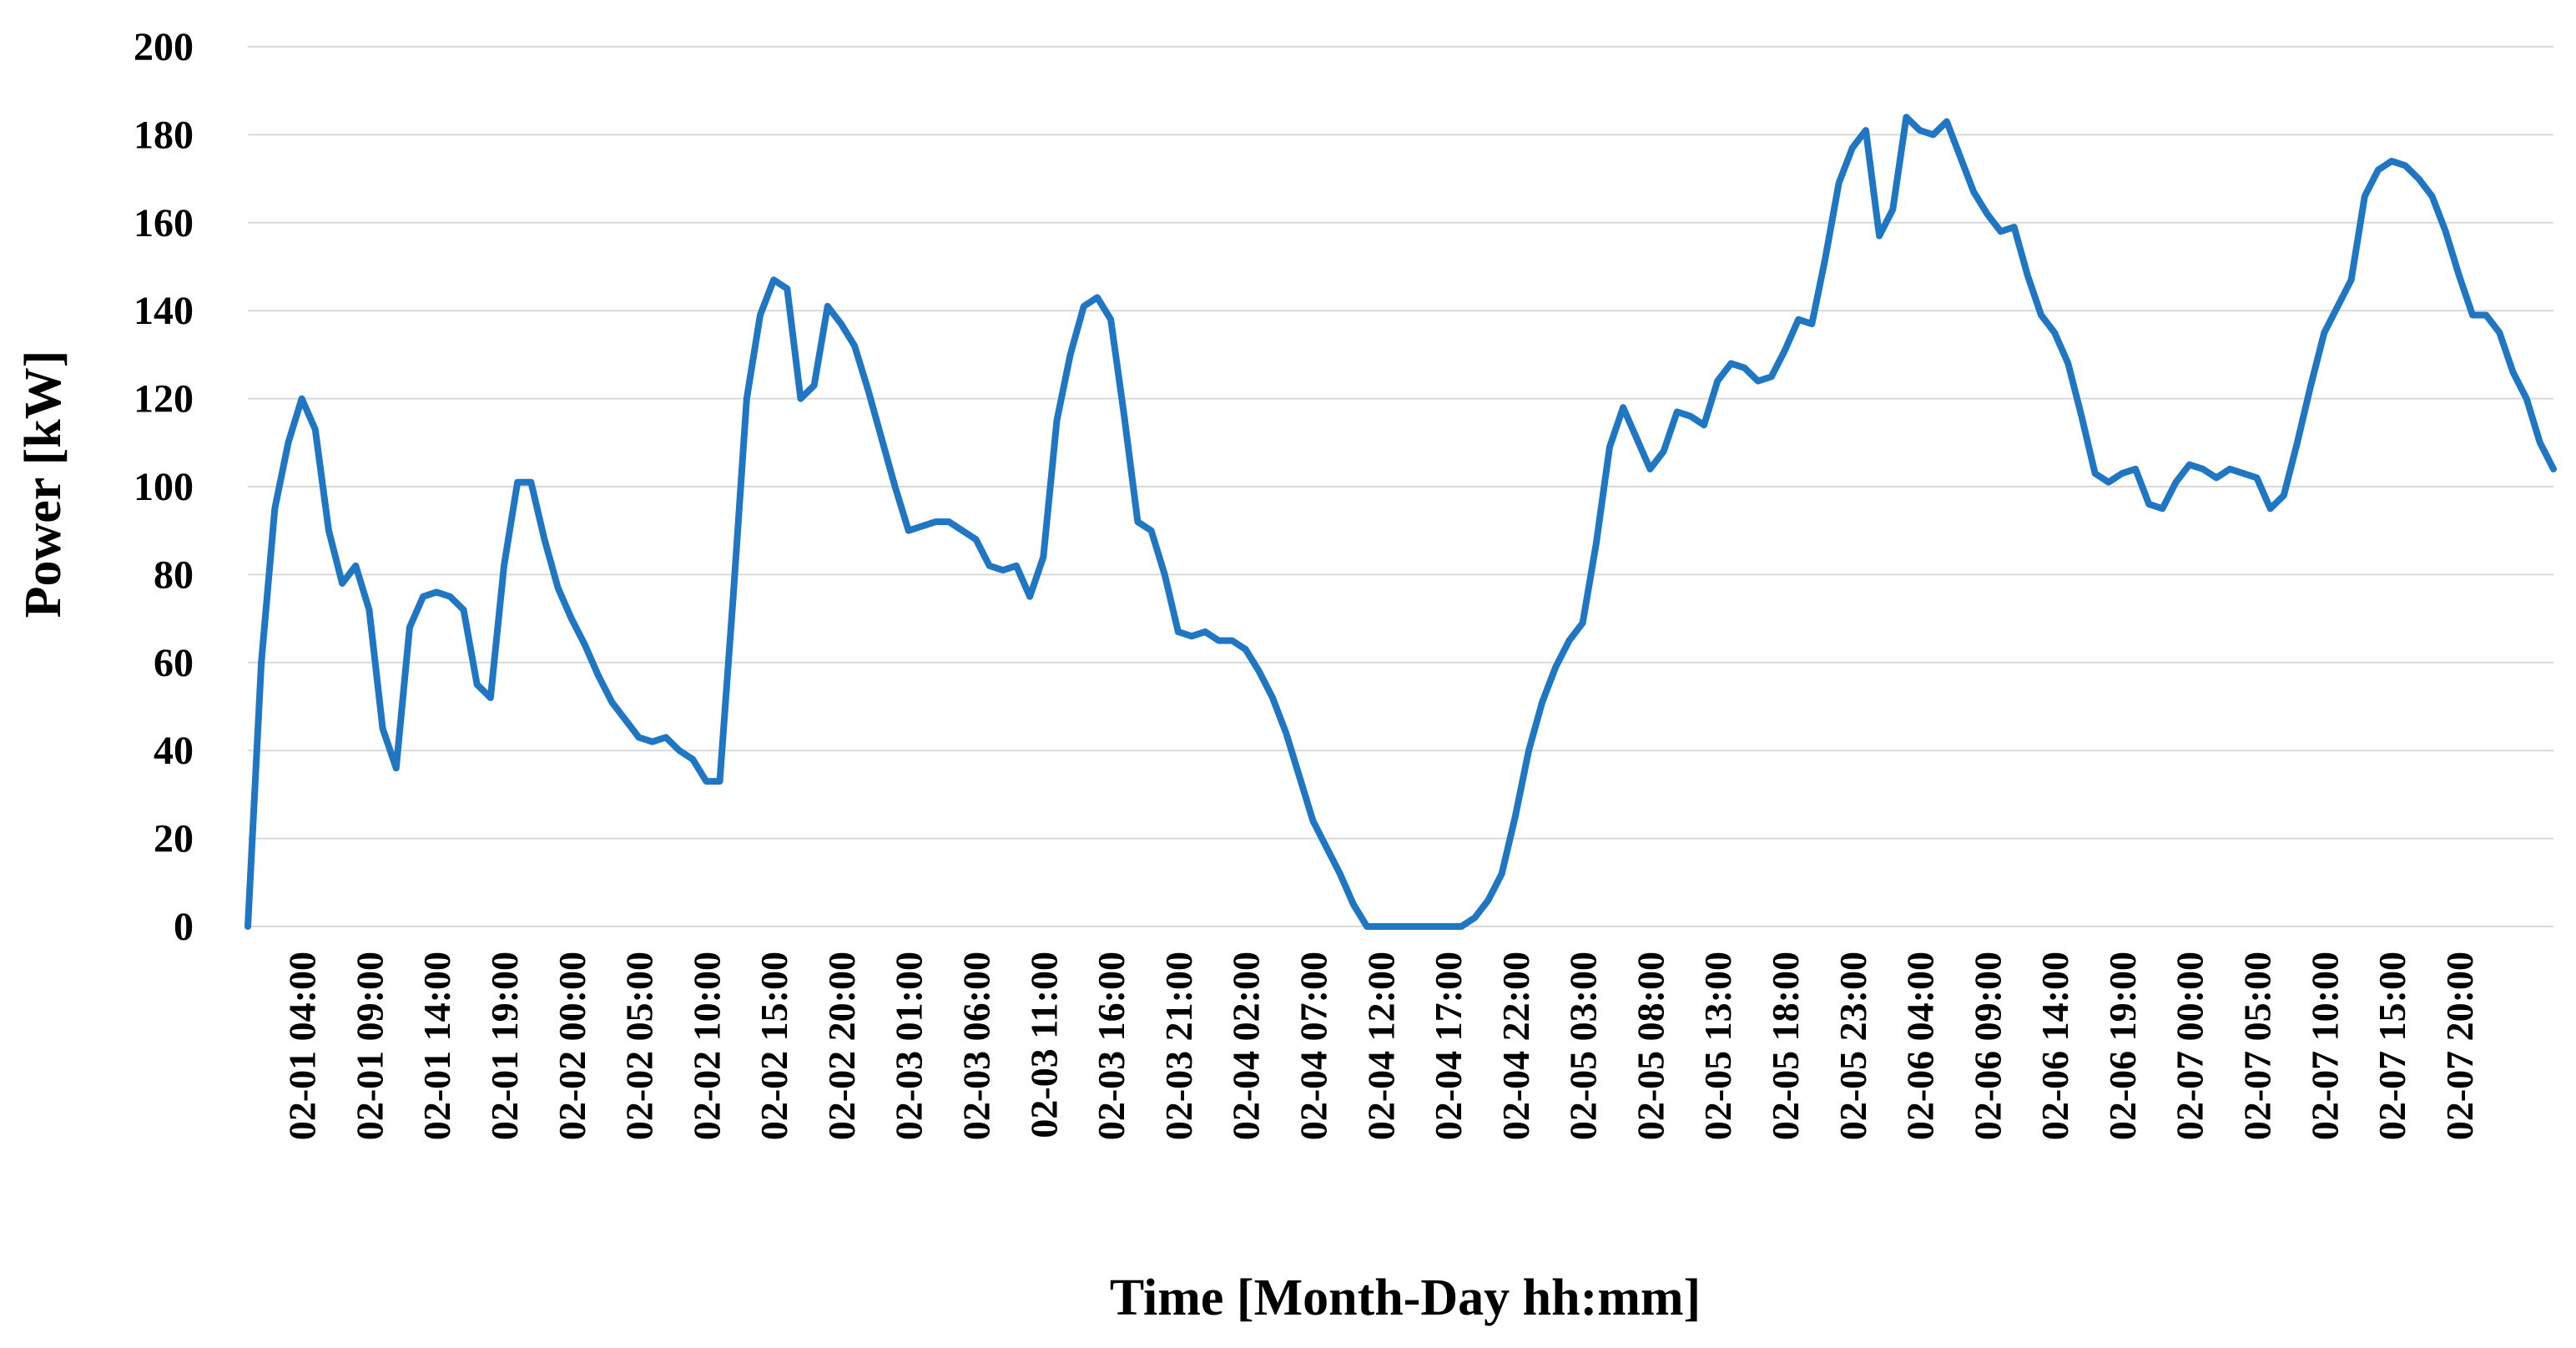  What do you see at coordinates (2190, 1046) in the screenshot?
I see `x-tick-label: 02-07 00:00` at bounding box center [2190, 1046].